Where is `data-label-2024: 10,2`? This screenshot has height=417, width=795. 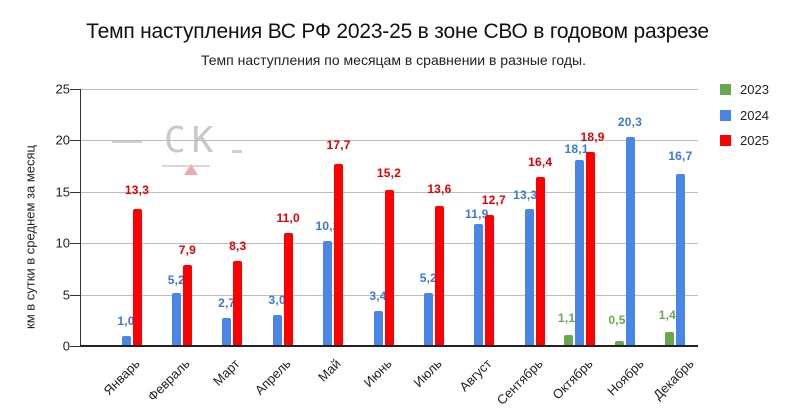 data-label-2024: 10,2 is located at coordinates (327, 226).